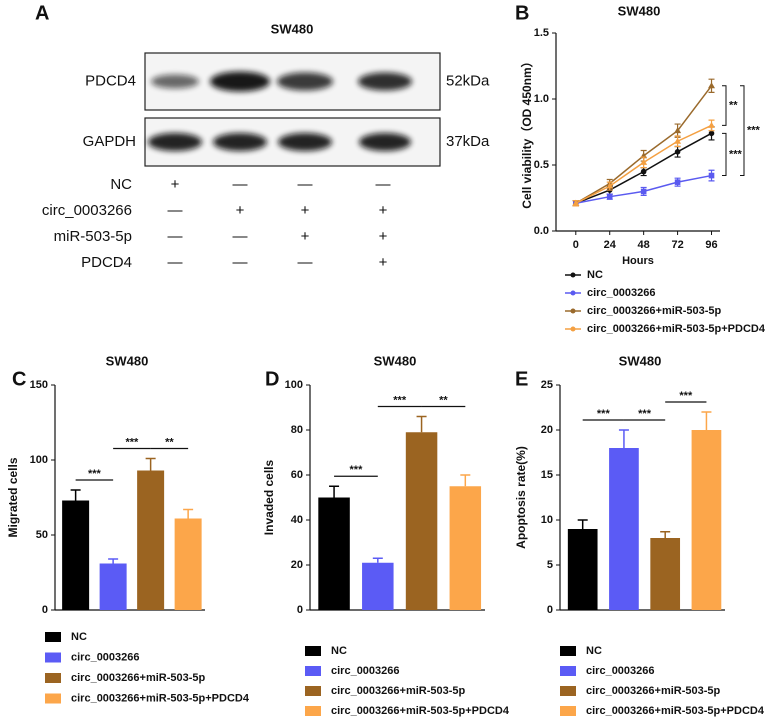 Image resolution: width=778 pixels, height=717 pixels. What do you see at coordinates (106, 262) in the screenshot?
I see `condition-name: PDCD4` at bounding box center [106, 262].